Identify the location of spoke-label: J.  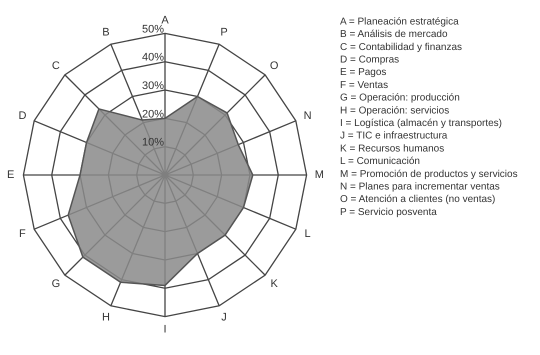
(224, 318).